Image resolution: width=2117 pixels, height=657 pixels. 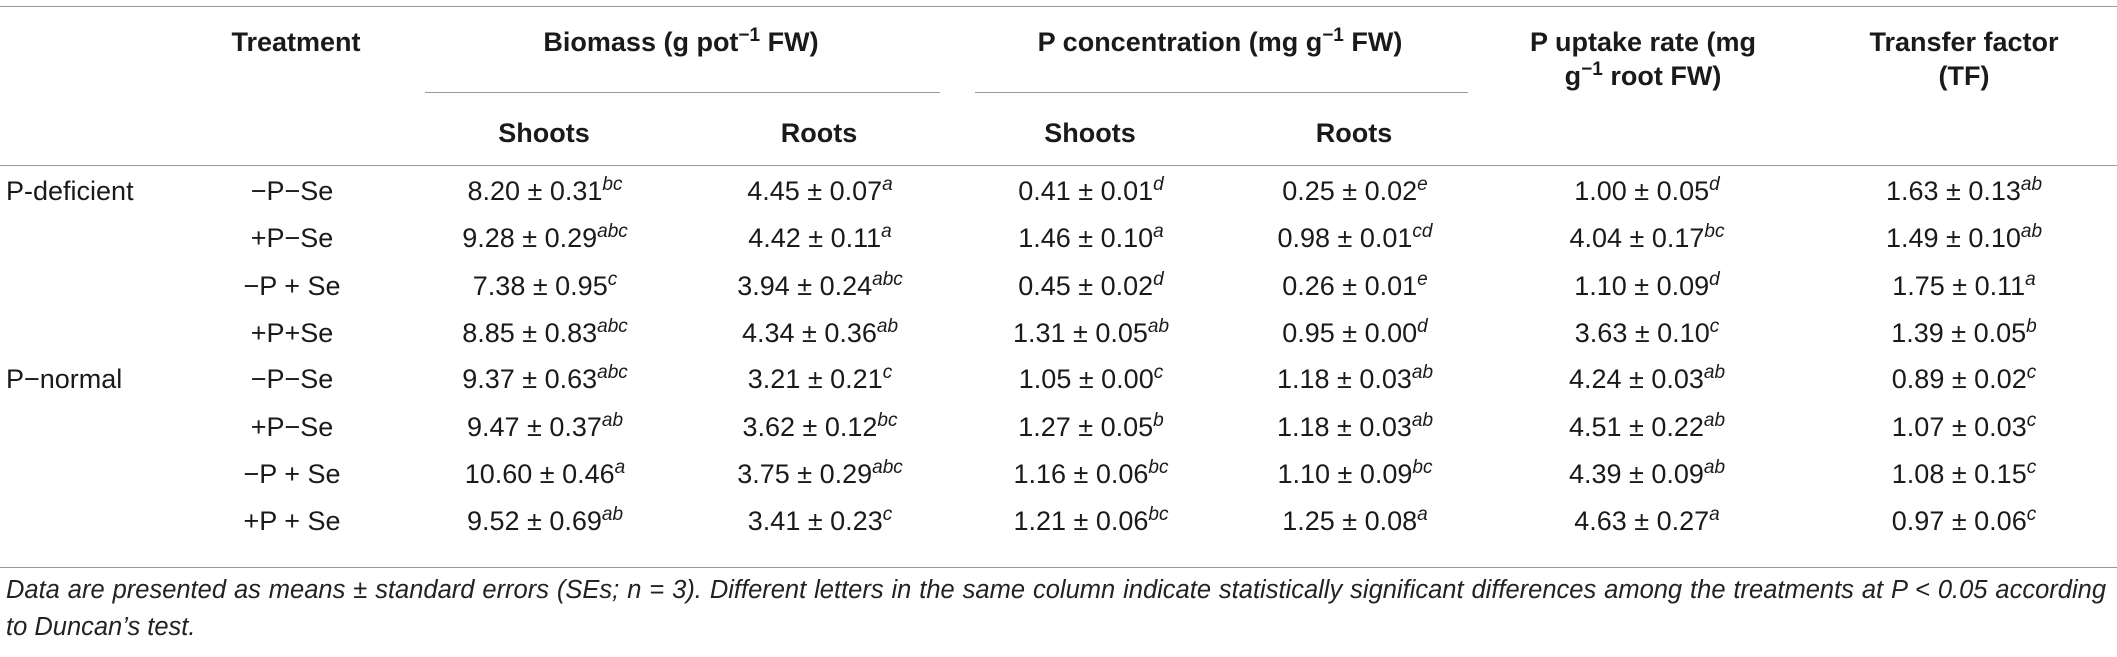 What do you see at coordinates (1355, 285) in the screenshot?
I see `cell-pconc-roots: 0.26 ± 0.01e` at bounding box center [1355, 285].